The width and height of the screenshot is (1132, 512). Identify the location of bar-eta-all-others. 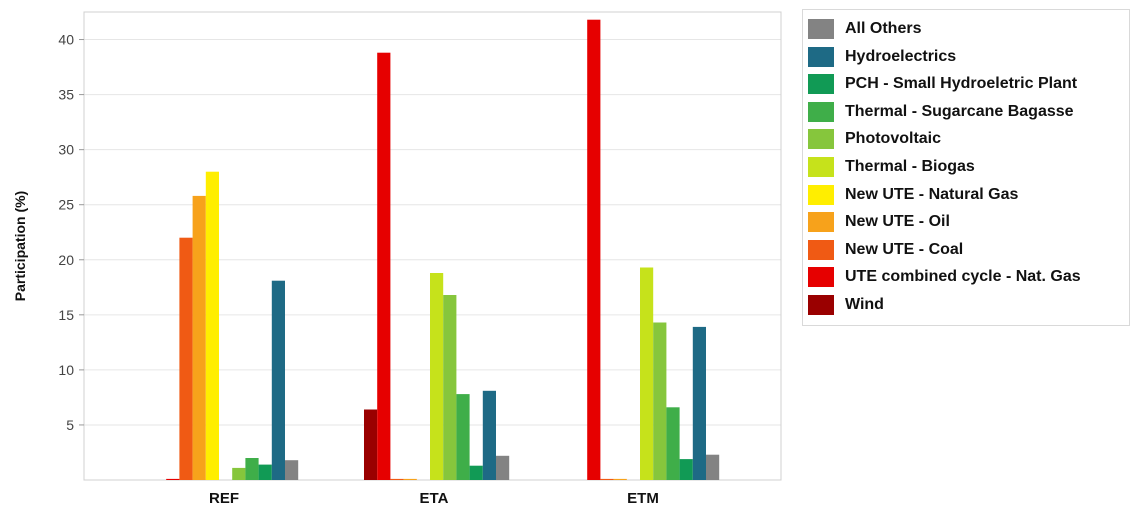
(503, 467).